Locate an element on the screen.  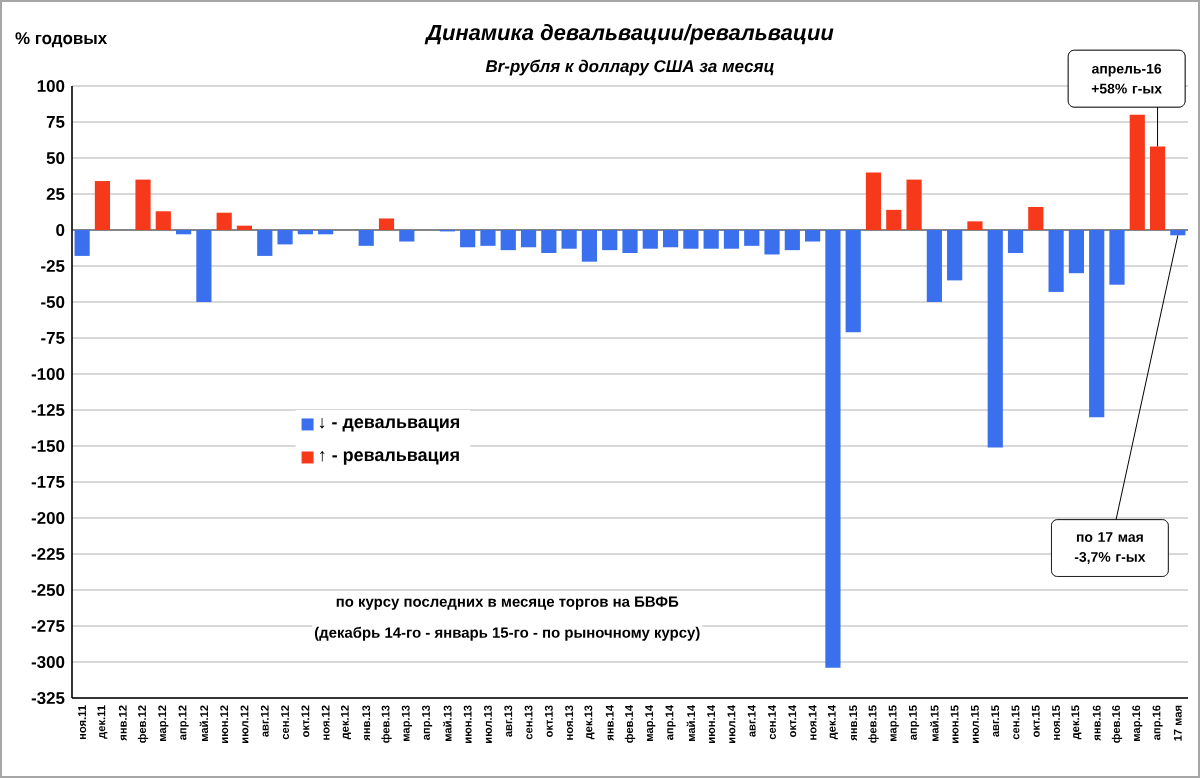
legend-label: ↑ - ревальвация is located at coordinates (389, 457).